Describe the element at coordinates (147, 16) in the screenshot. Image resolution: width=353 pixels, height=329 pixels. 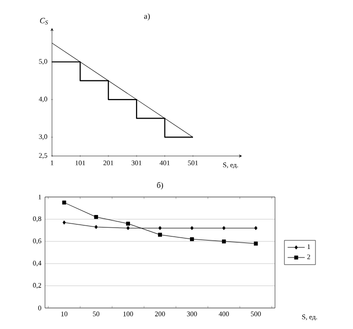
I see `chart-title: а)` at that location.